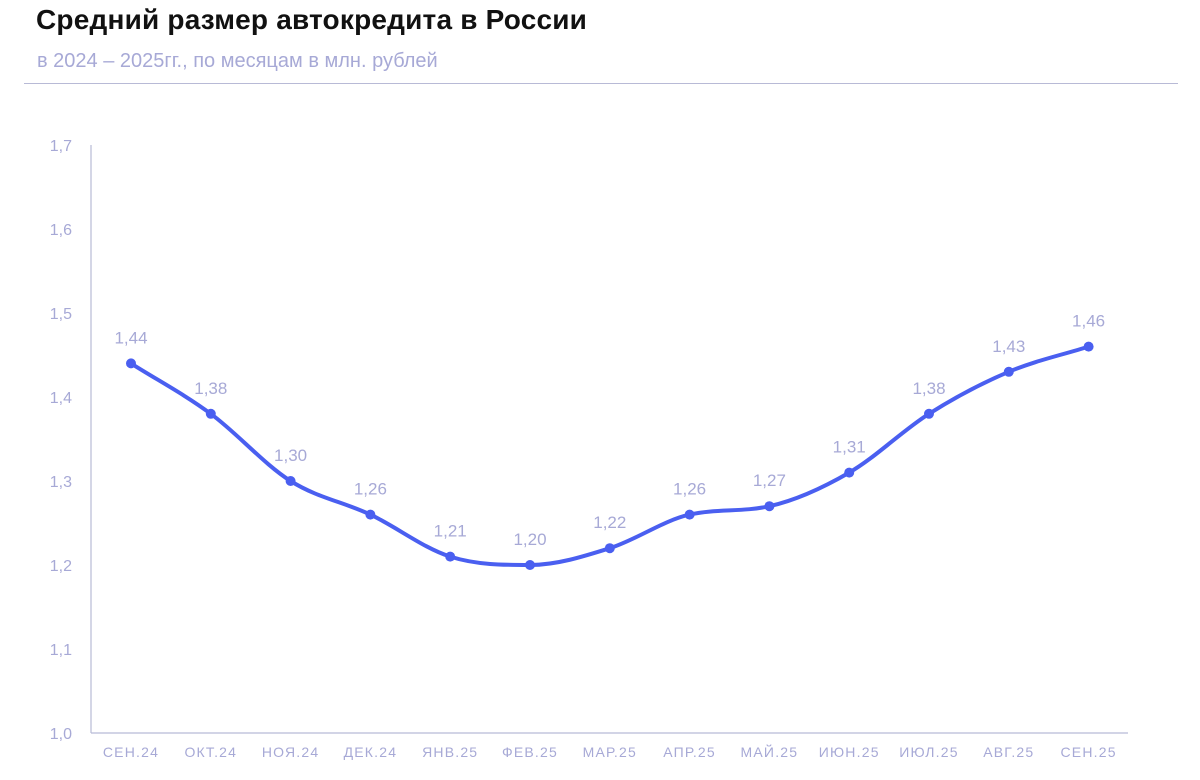 The width and height of the screenshot is (1200, 780). I want to click on header-divider, so click(601, 83).